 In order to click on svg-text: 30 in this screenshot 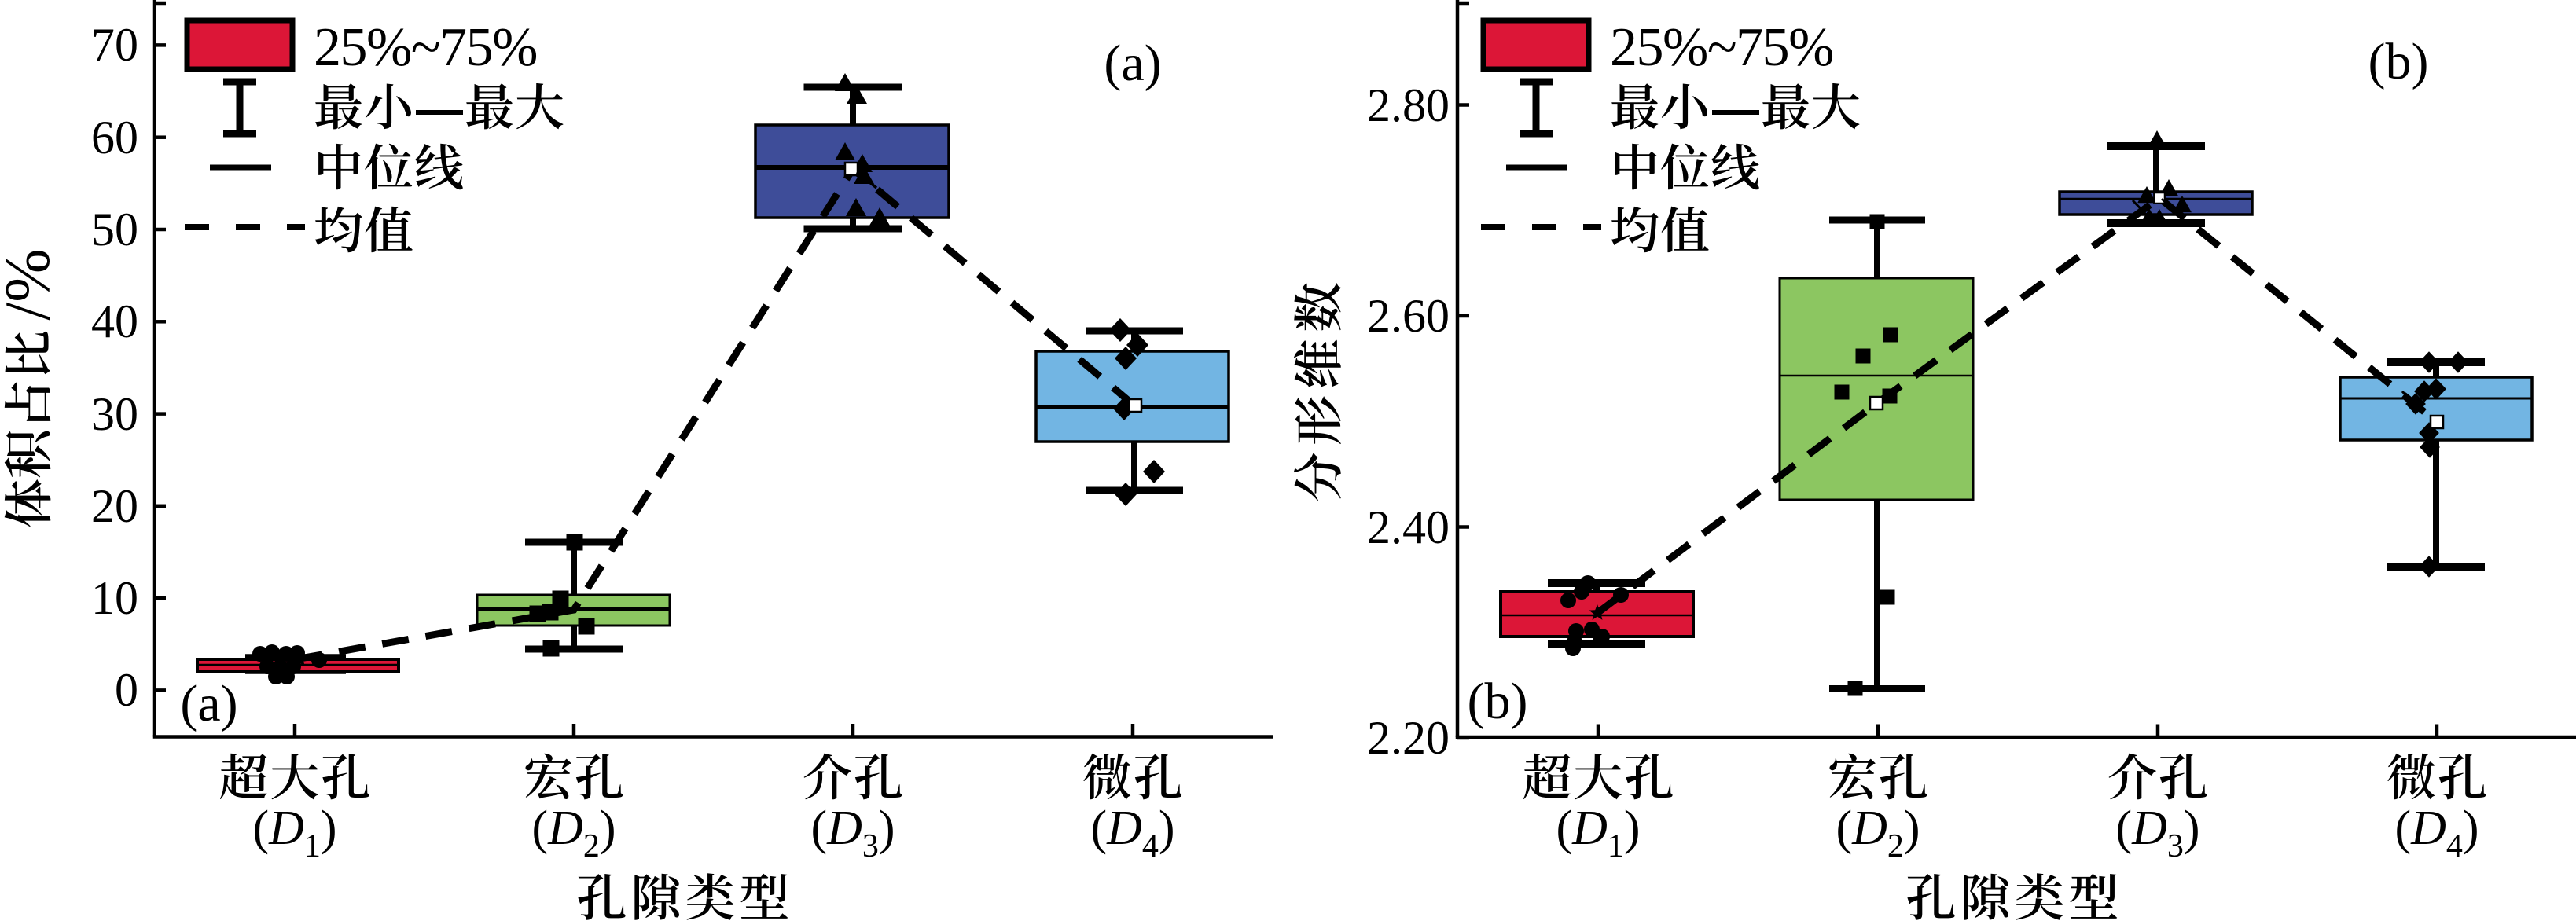, I will do `click(114, 414)`.